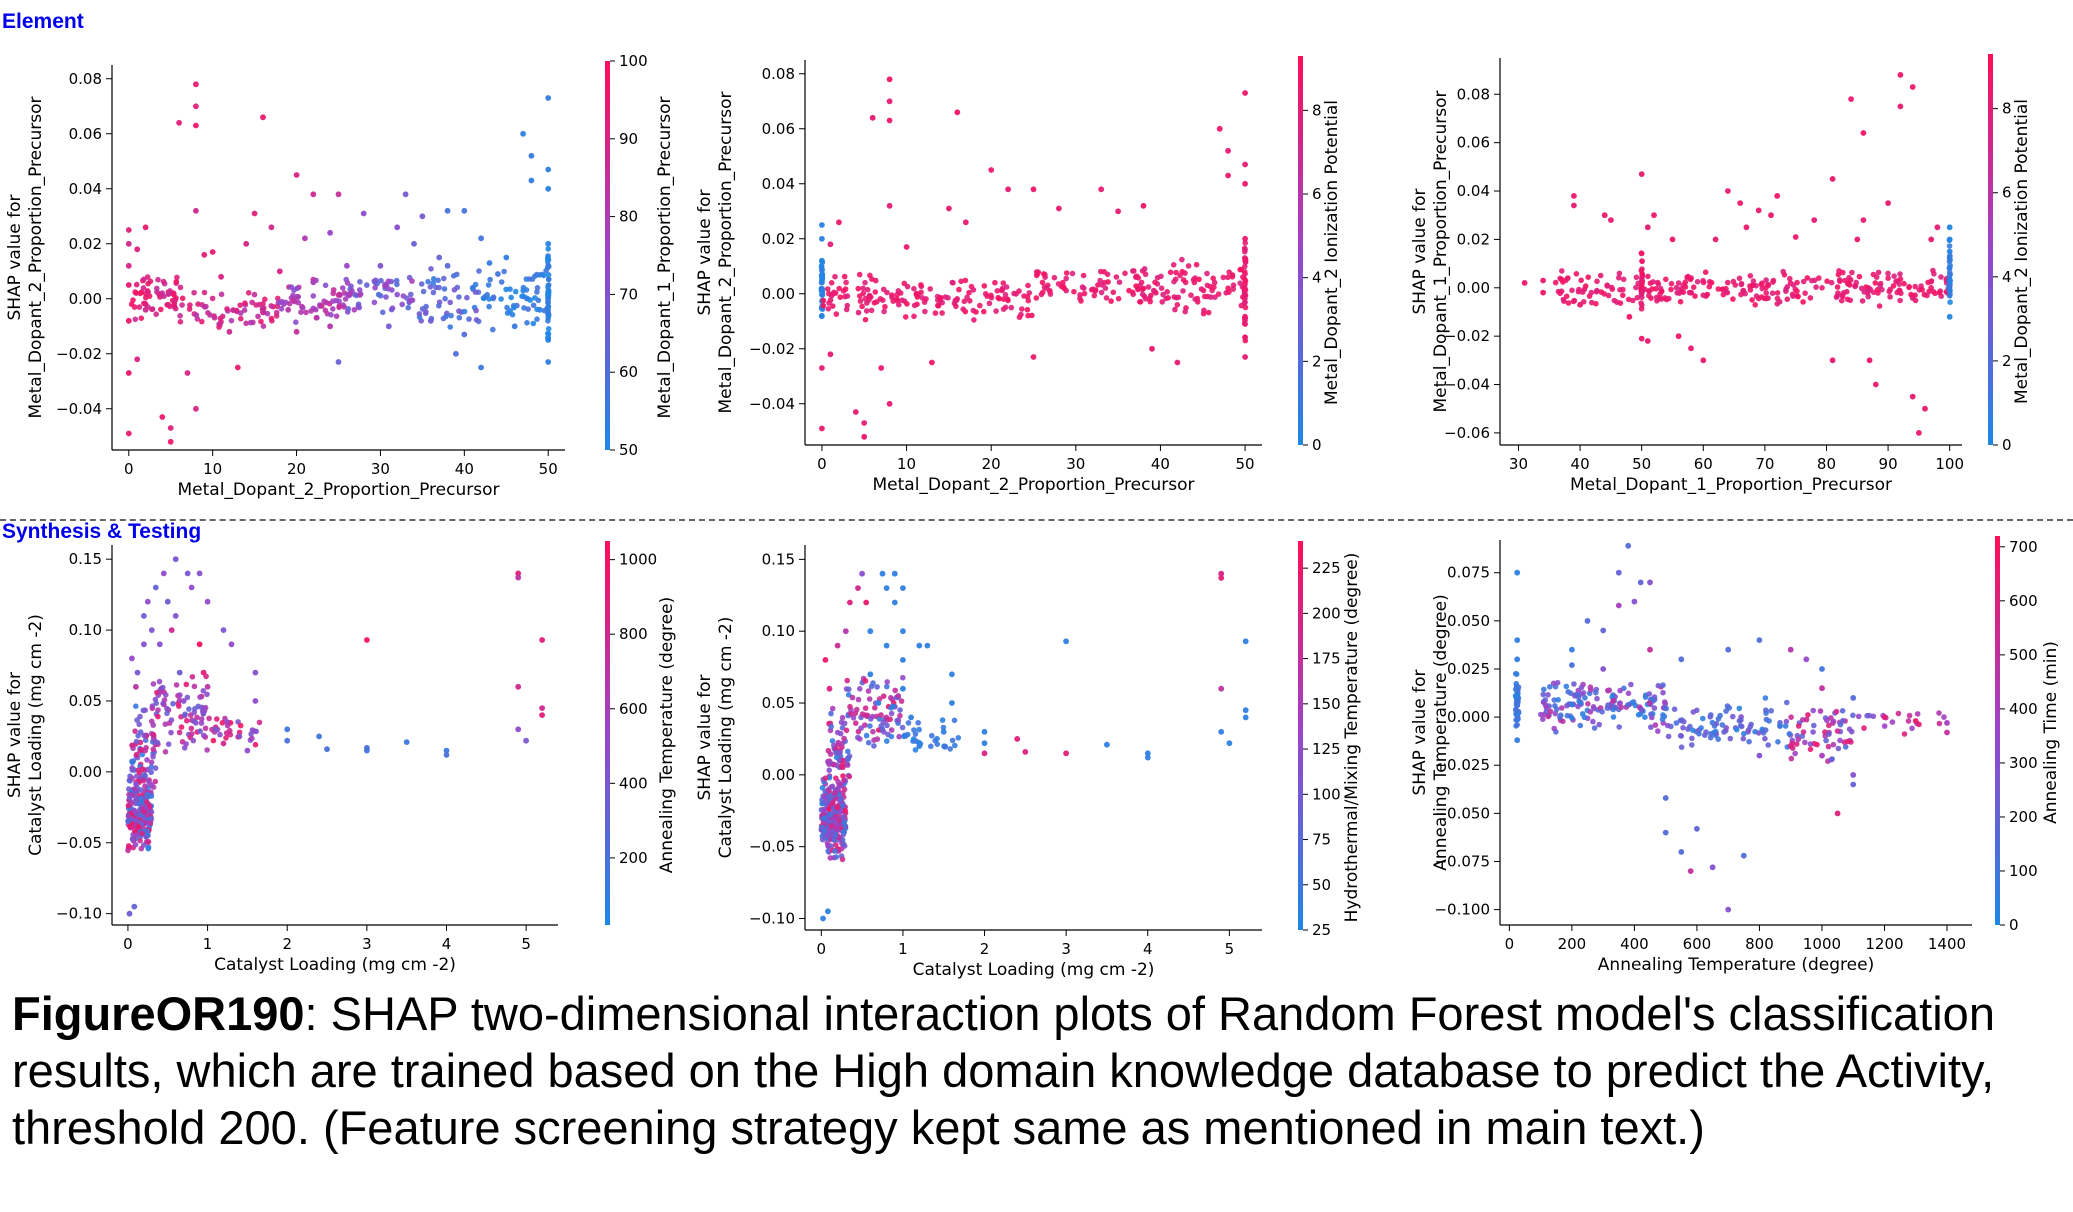 This screenshot has height=1212, width=2073. I want to click on x-tick-label: 20, so click(296, 469).